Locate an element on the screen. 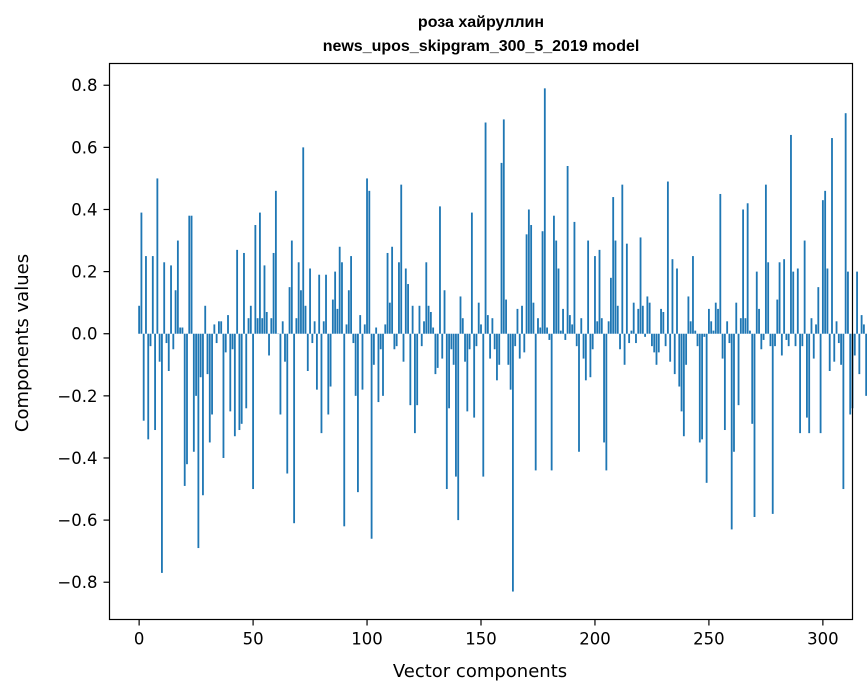 The height and width of the screenshot is (696, 867). x-tick-label: 100 is located at coordinates (367, 639).